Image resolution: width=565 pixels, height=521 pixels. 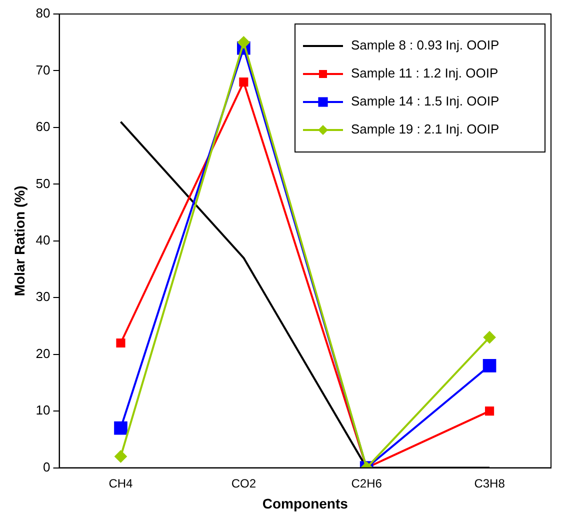 What do you see at coordinates (43, 240) in the screenshot?
I see `y-tick-label: 40` at bounding box center [43, 240].